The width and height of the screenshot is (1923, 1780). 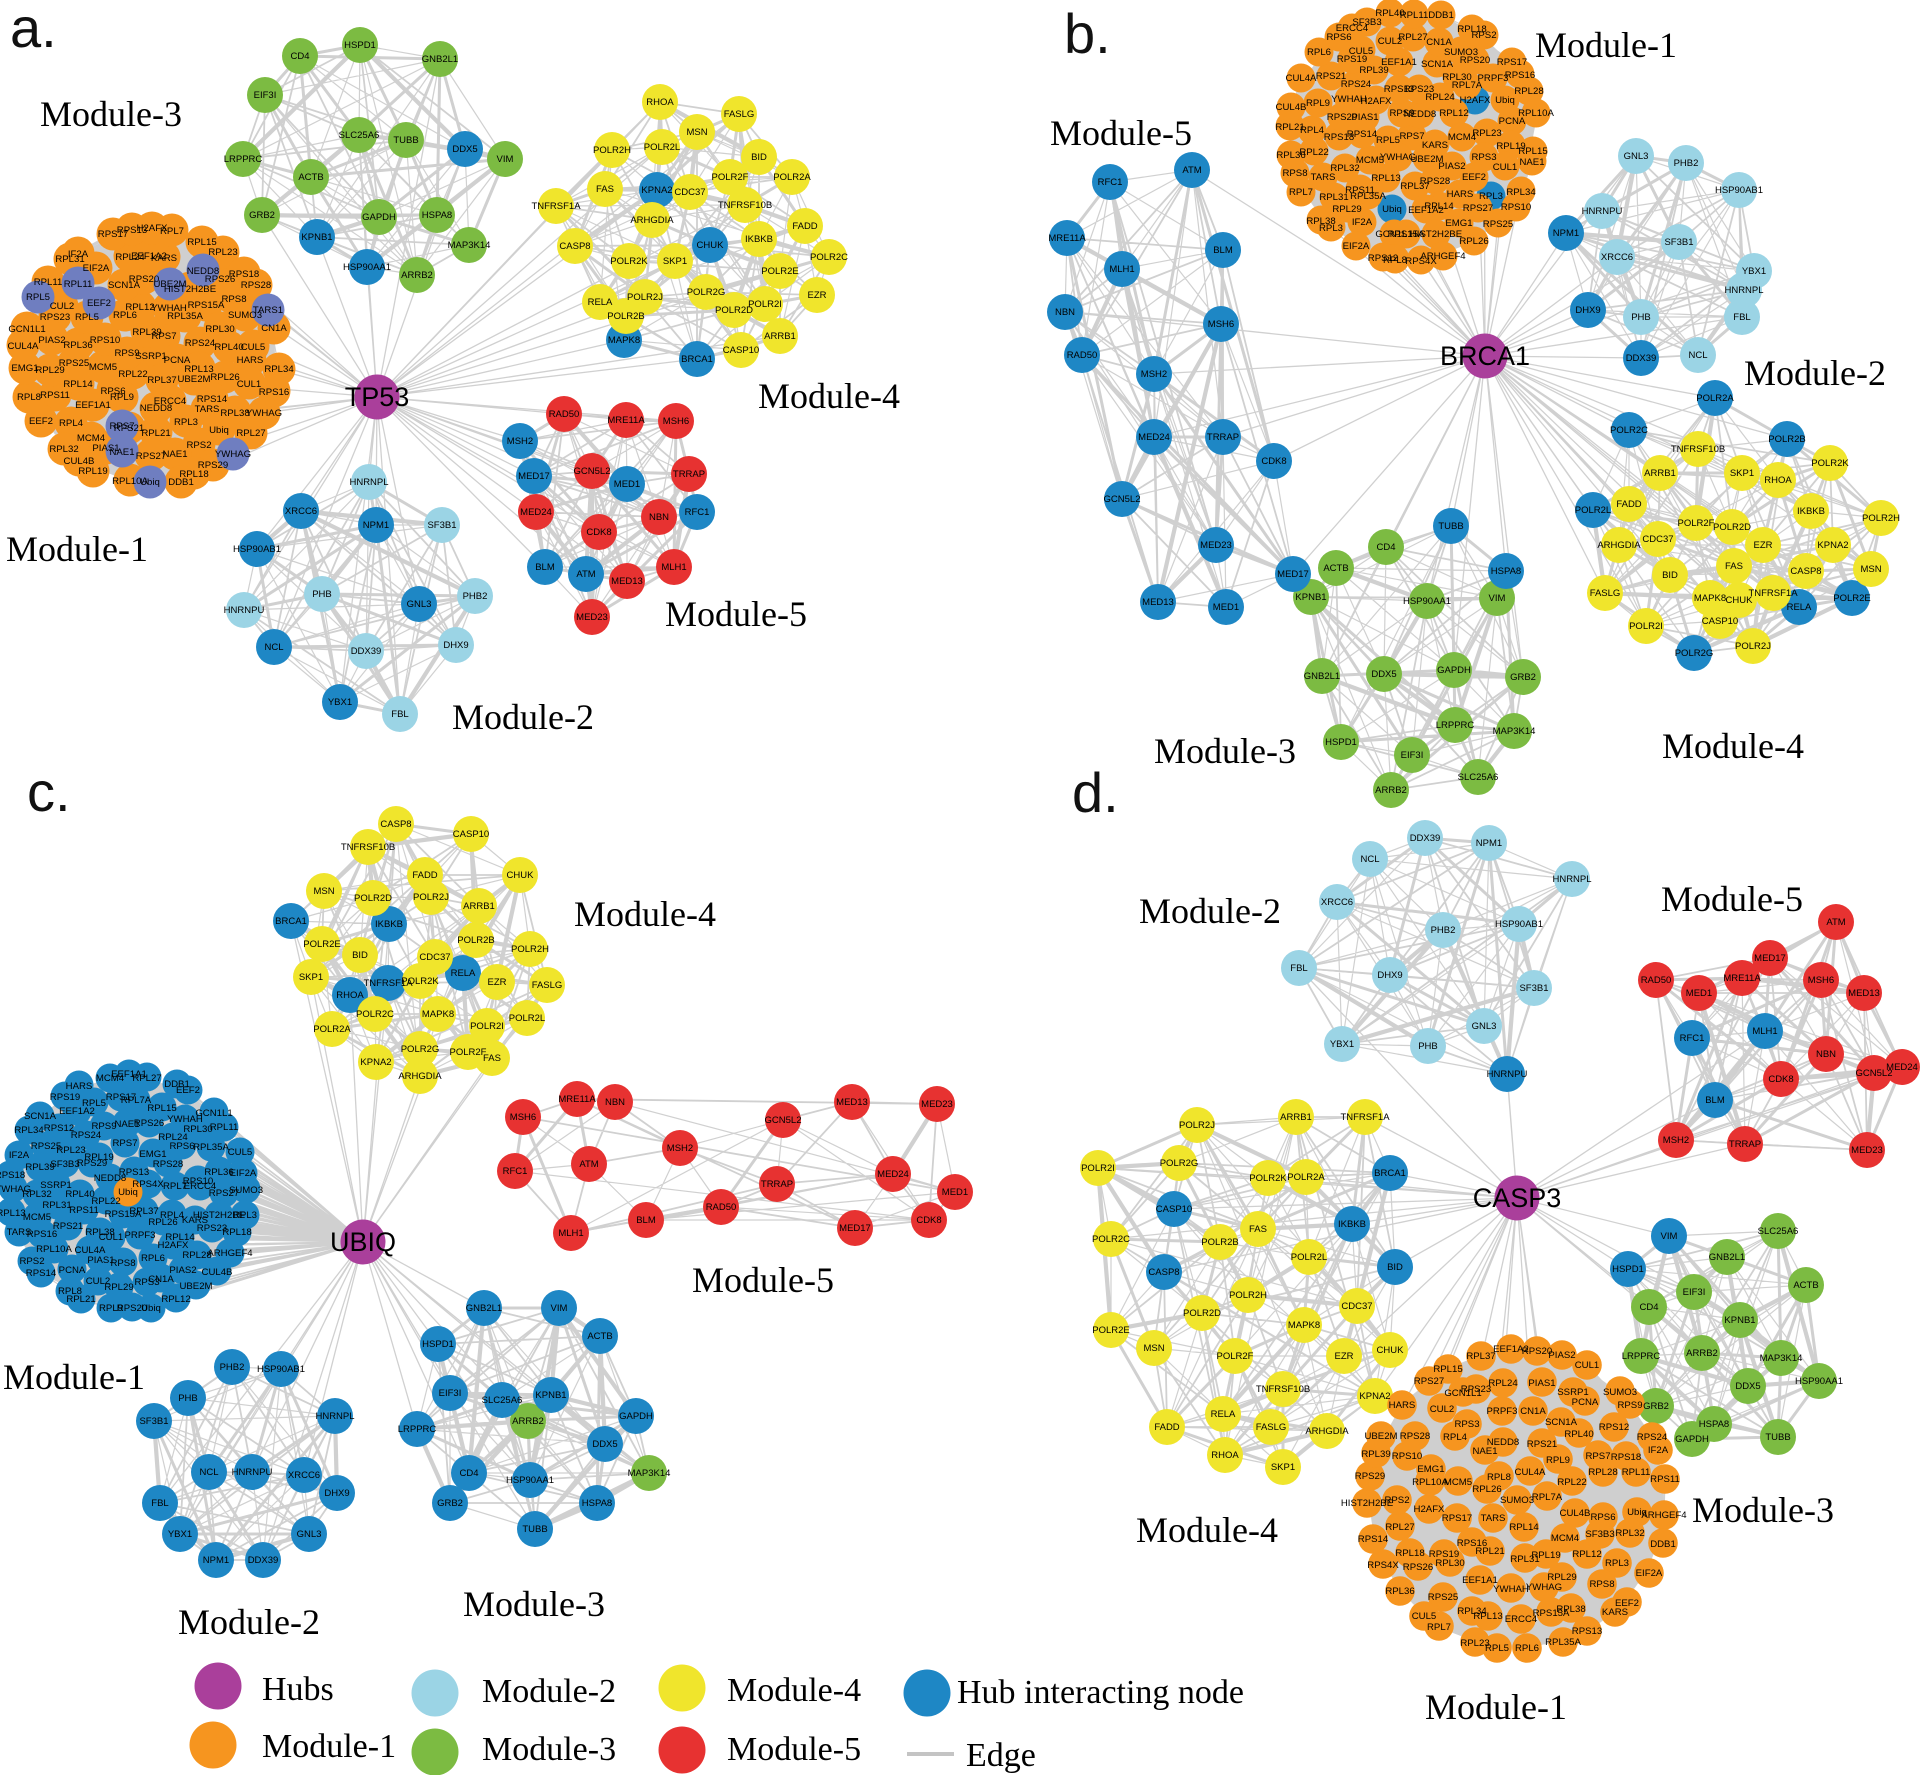 I want to click on svg-text: MAP3K14, so click(x=1781, y=1358).